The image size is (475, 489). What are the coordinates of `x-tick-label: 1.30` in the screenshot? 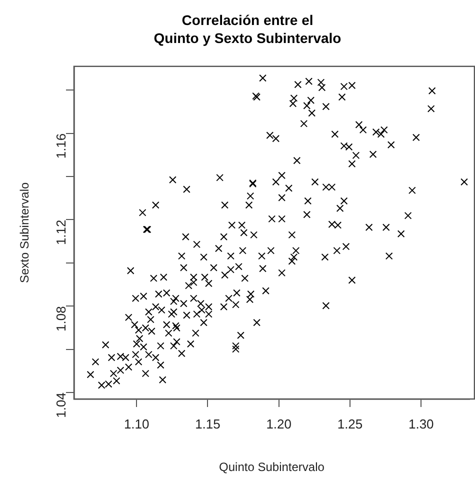 It's located at (421, 424).